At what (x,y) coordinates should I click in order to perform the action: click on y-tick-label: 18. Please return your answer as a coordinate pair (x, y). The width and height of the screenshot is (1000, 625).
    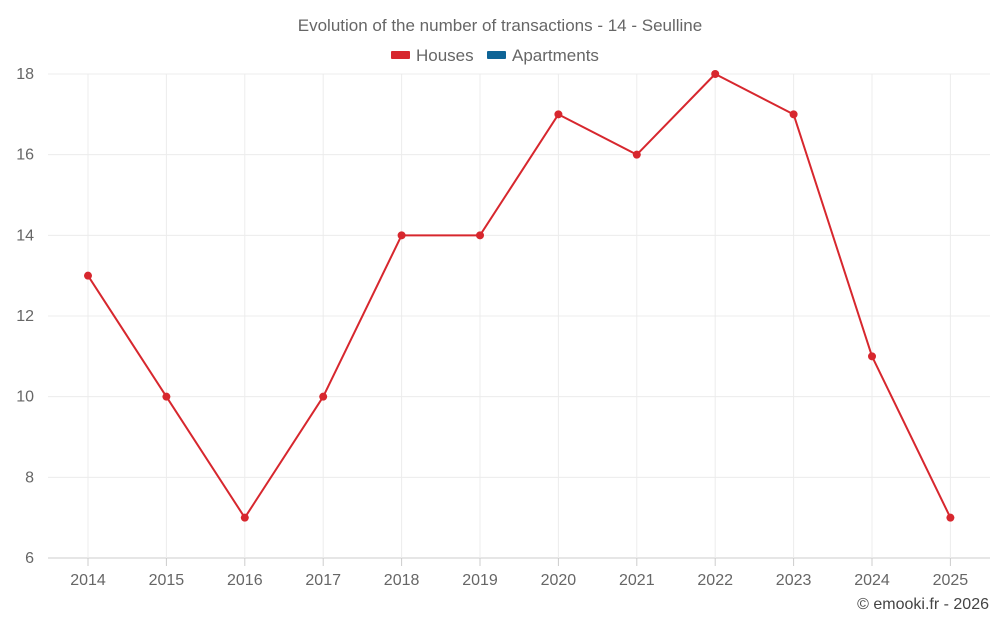
    Looking at the image, I should click on (25, 74).